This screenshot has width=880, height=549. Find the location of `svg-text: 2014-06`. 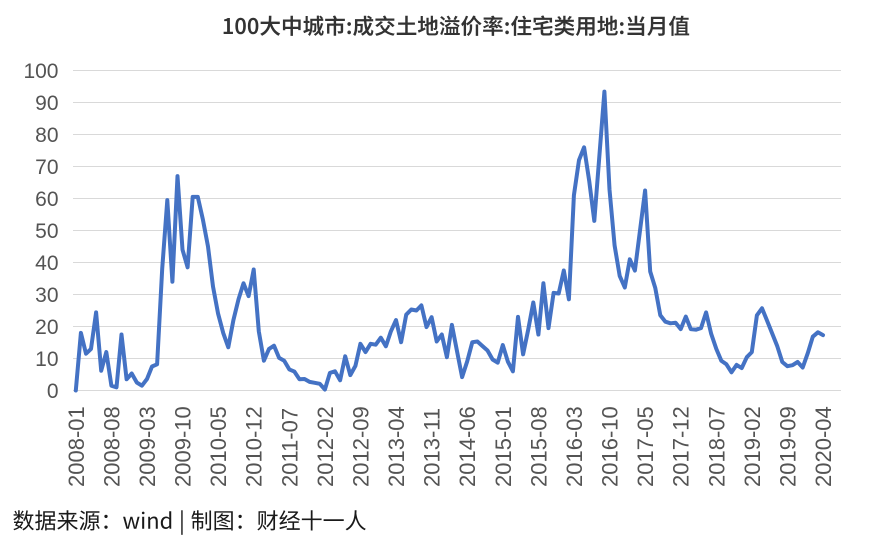

svg-text: 2014-06 is located at coordinates (467, 446).